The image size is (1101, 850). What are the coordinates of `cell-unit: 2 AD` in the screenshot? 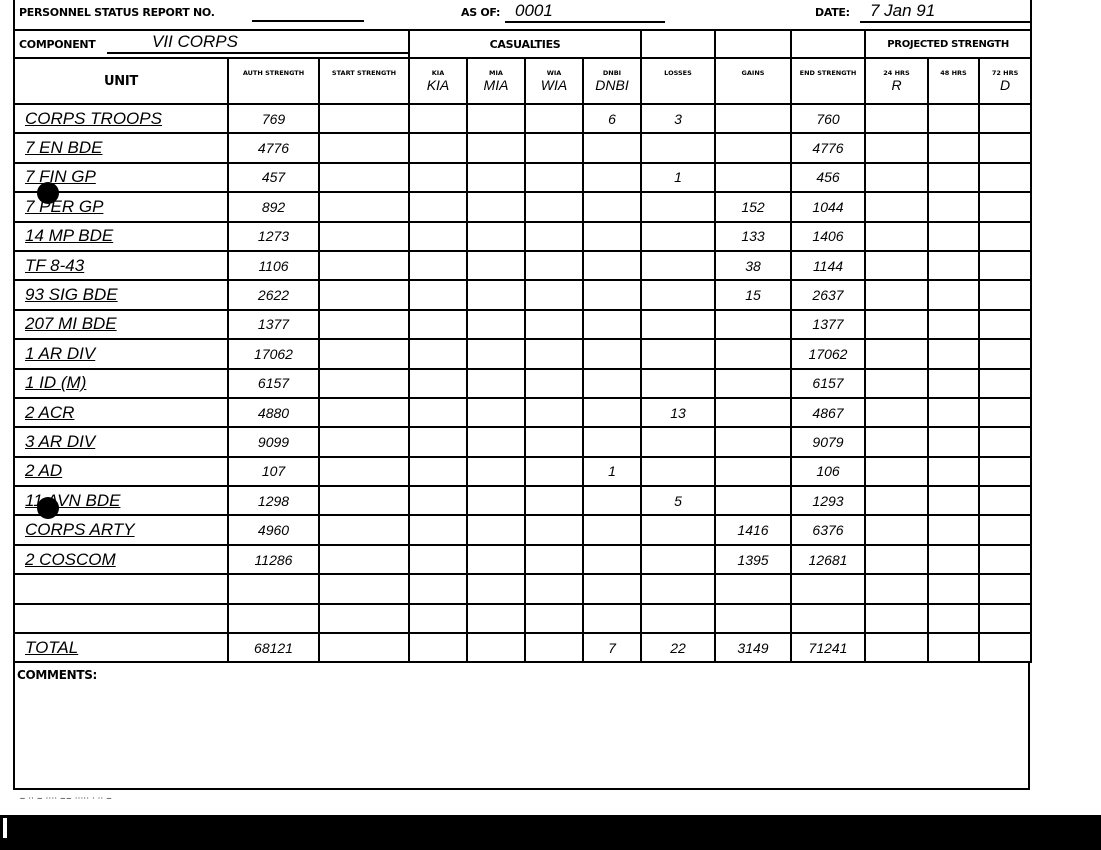 It's located at (121, 471).